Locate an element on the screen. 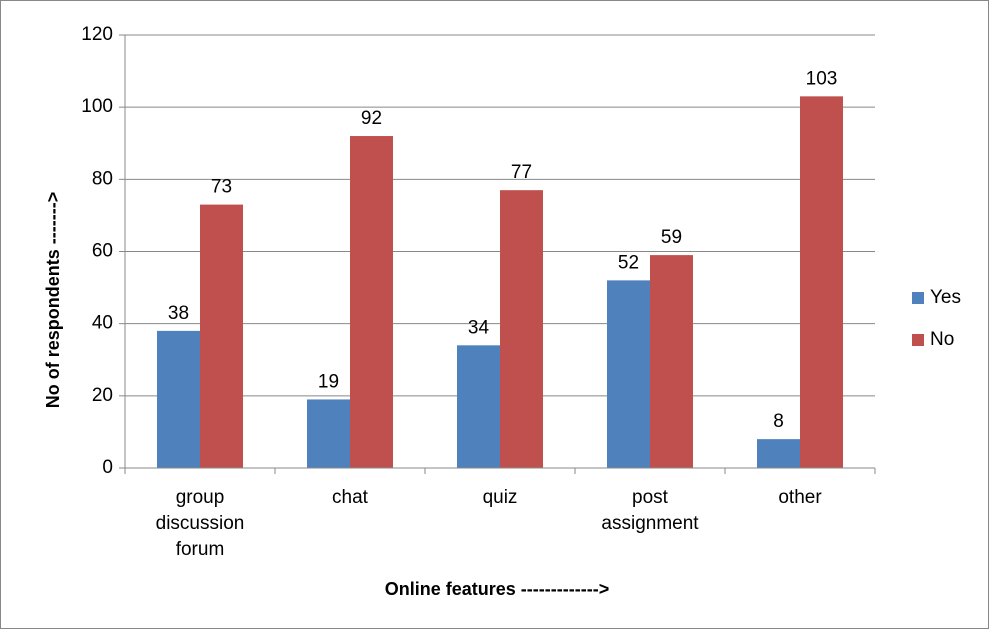 This screenshot has width=989, height=629. x-tick-label: quiz is located at coordinates (500, 497).